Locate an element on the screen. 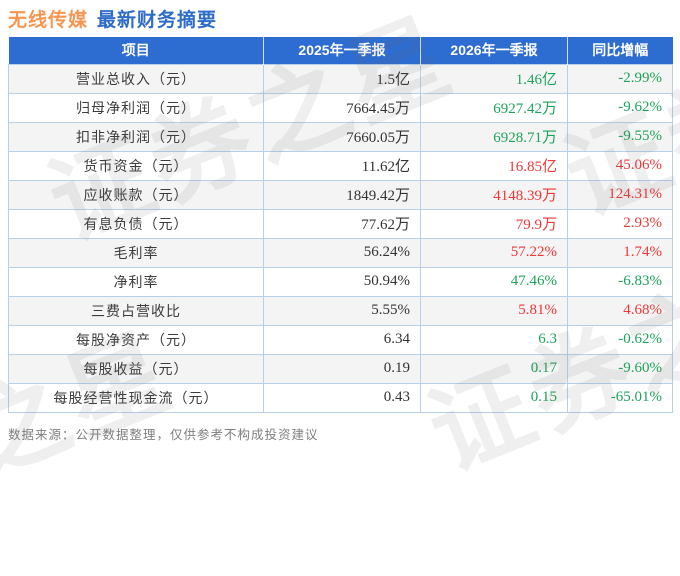 This screenshot has height=576, width=680. row-item-label: 毛利率 is located at coordinates (136, 252).